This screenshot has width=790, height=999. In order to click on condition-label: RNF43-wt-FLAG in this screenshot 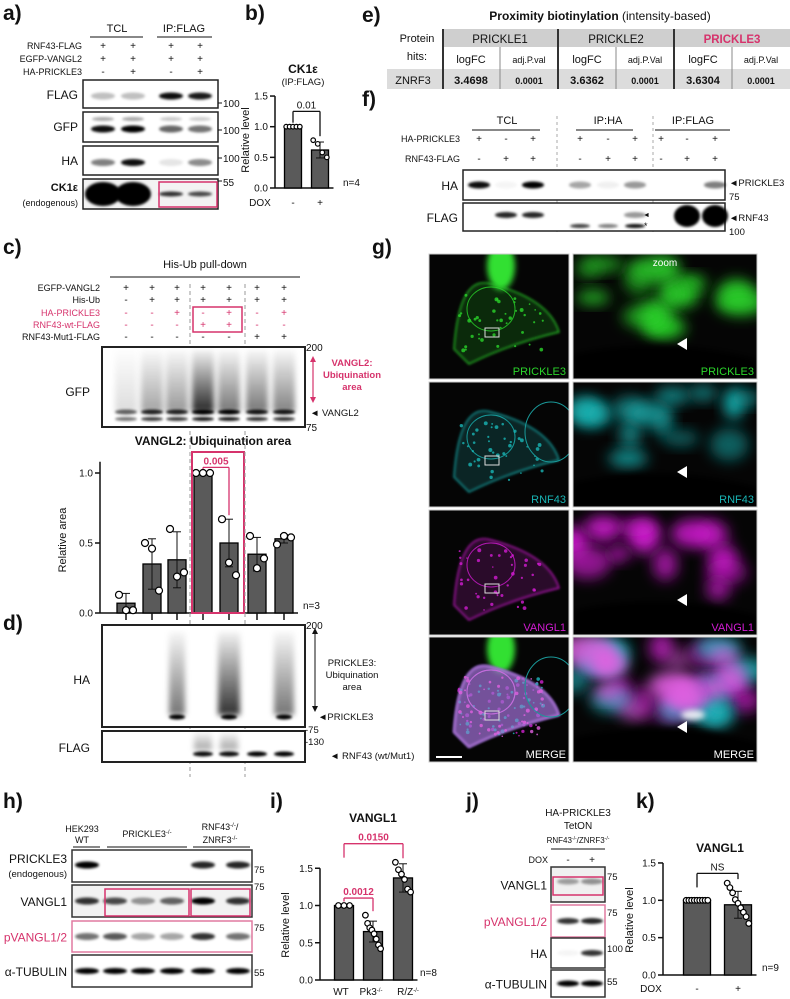, I will do `click(66, 325)`.